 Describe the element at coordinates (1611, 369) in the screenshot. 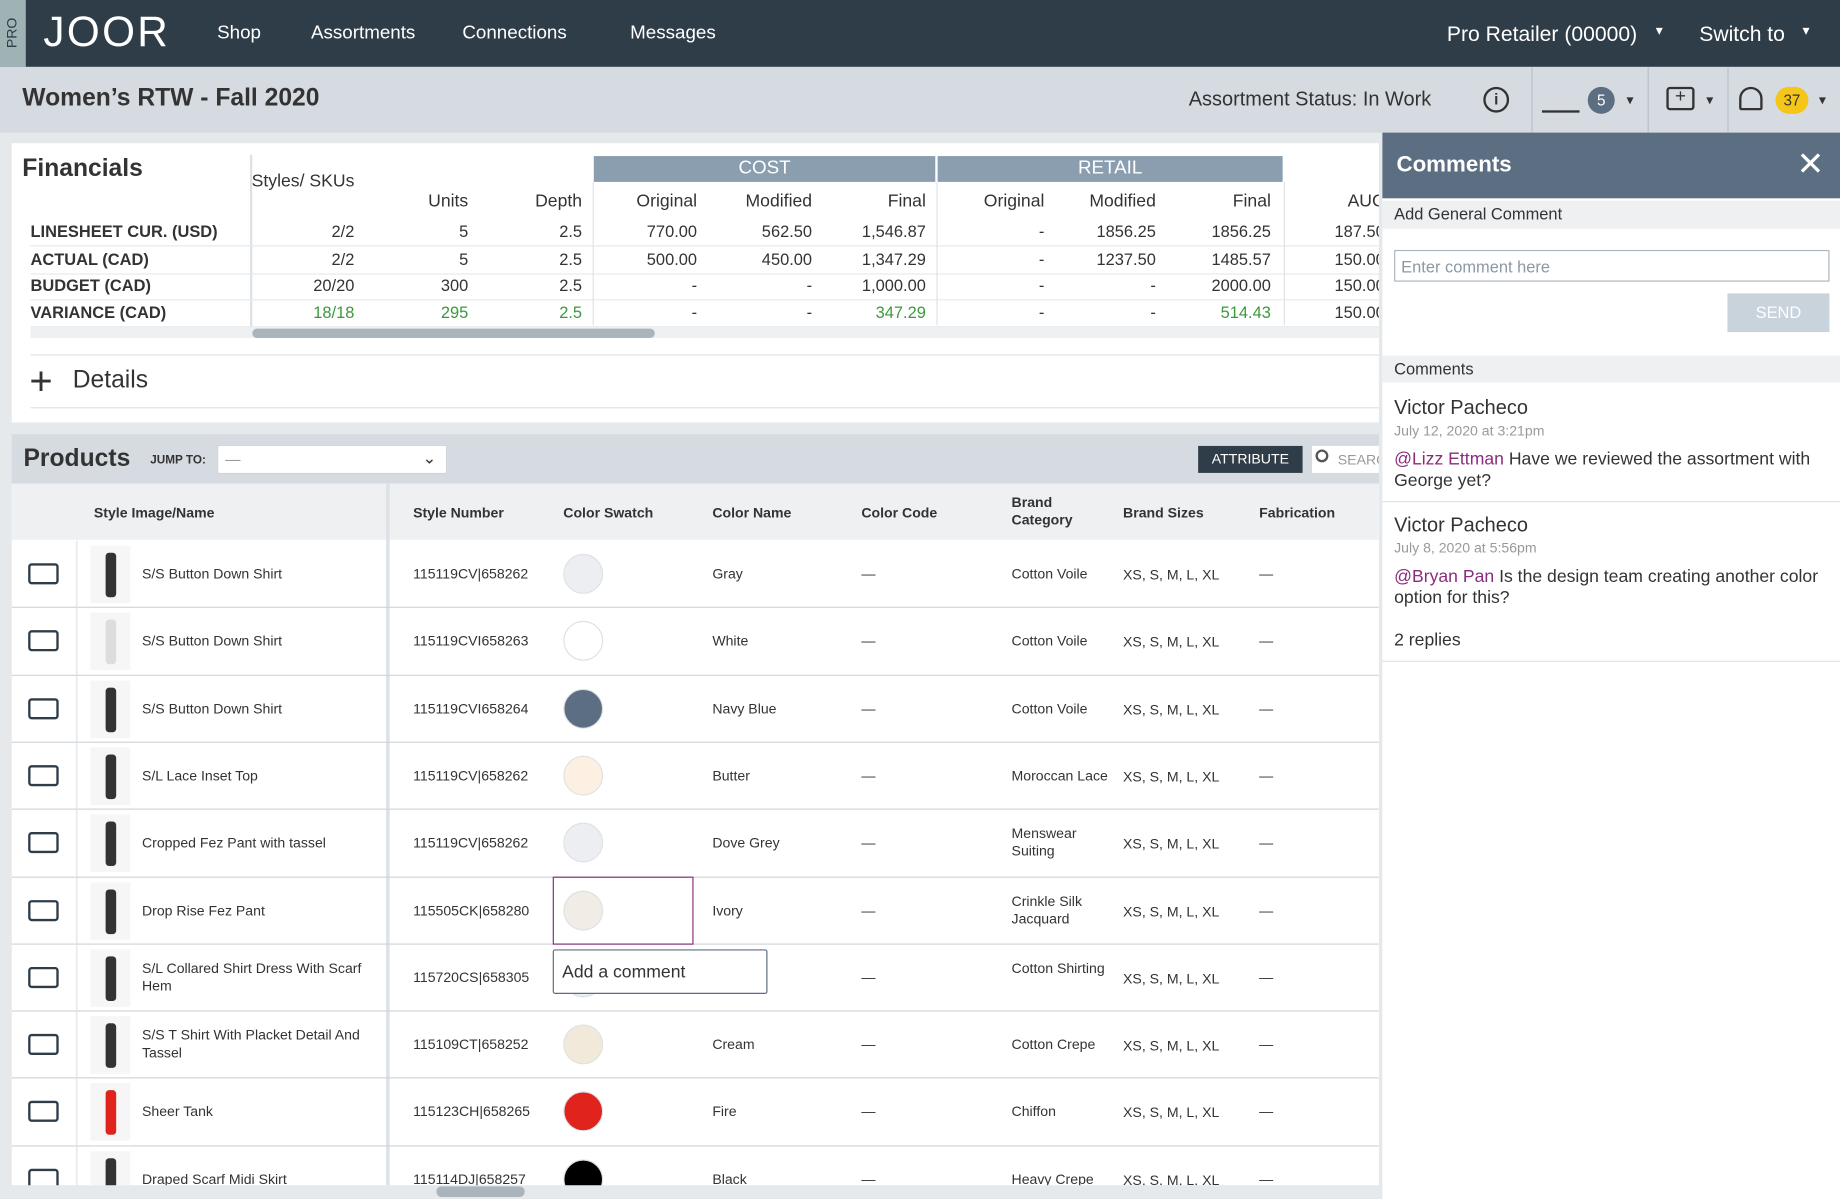

I see `section-bar` at that location.